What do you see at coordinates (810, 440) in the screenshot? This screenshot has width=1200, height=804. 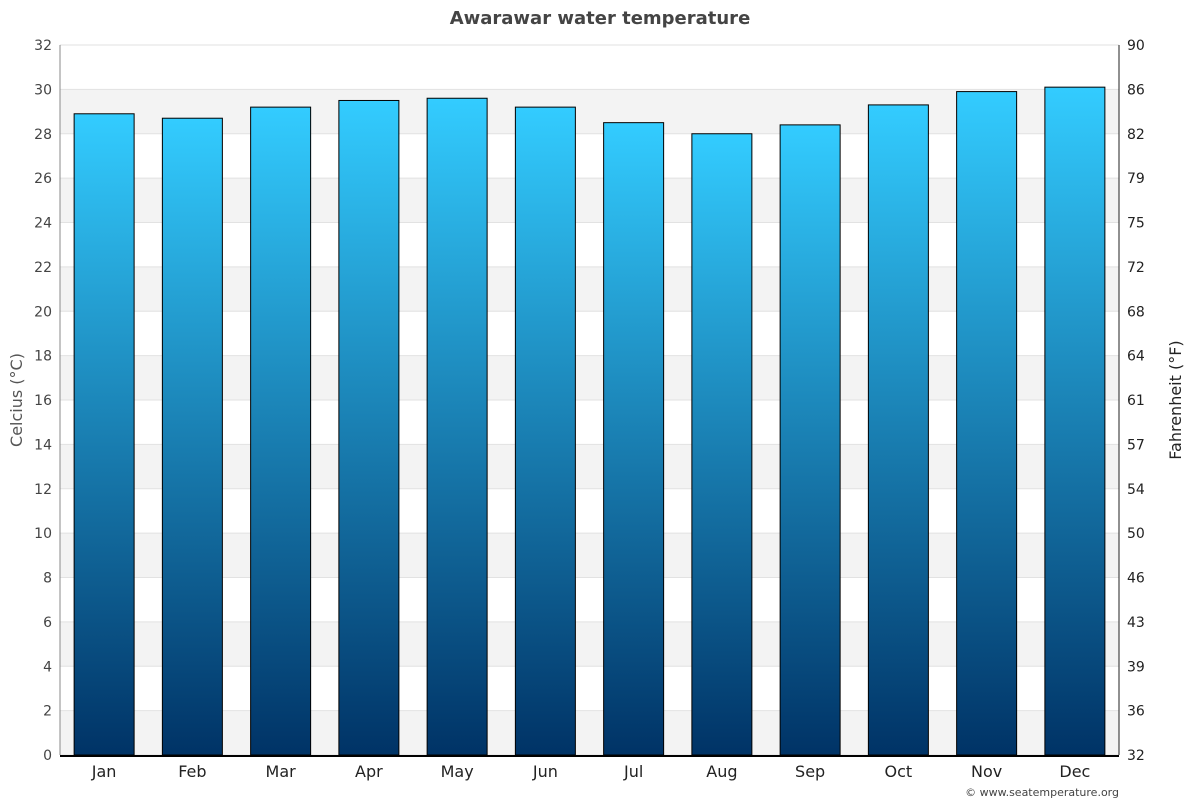 I see `bar-sep` at bounding box center [810, 440].